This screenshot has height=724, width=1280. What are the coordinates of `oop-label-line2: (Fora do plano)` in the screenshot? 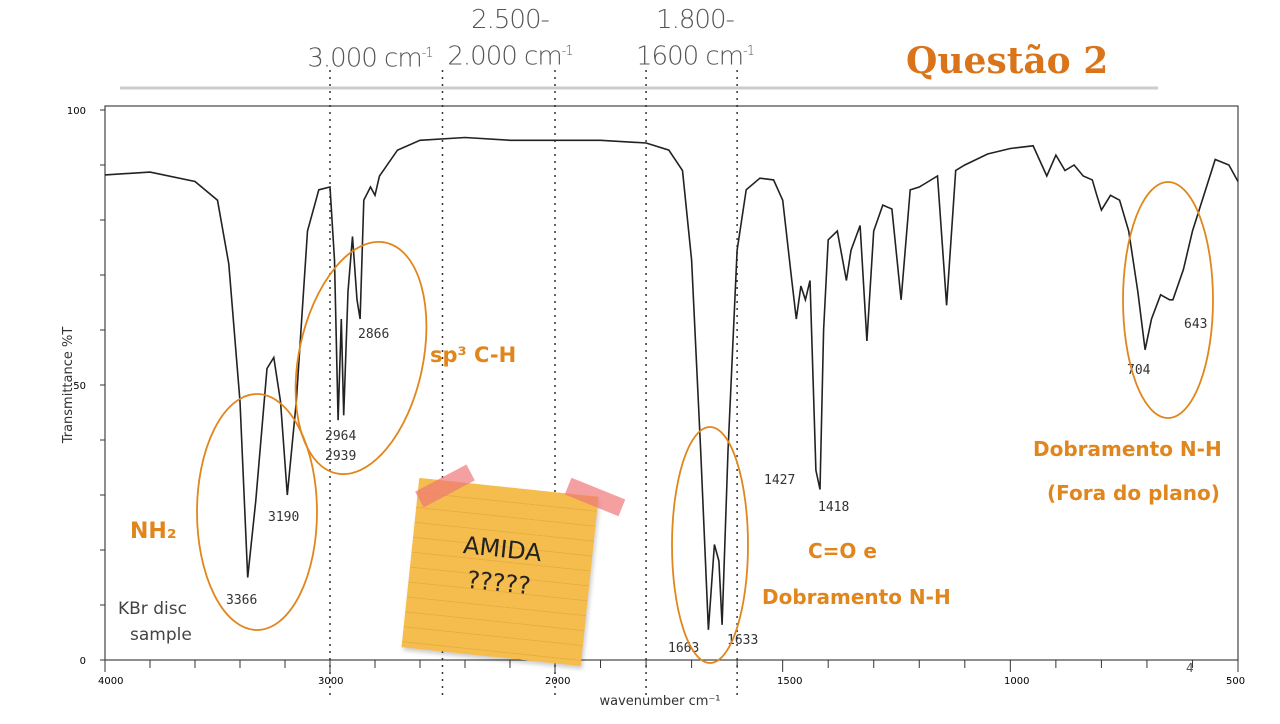 It's located at (1133, 493).